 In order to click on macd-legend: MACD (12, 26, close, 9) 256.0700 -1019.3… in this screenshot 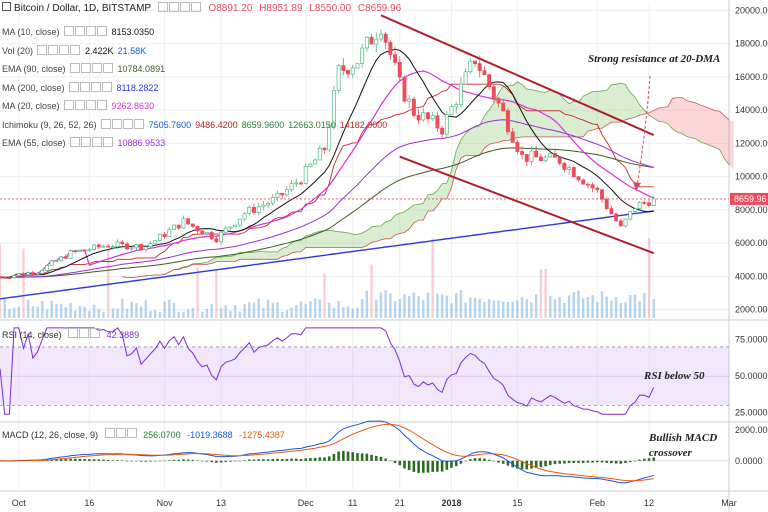, I will do `click(143, 434)`.